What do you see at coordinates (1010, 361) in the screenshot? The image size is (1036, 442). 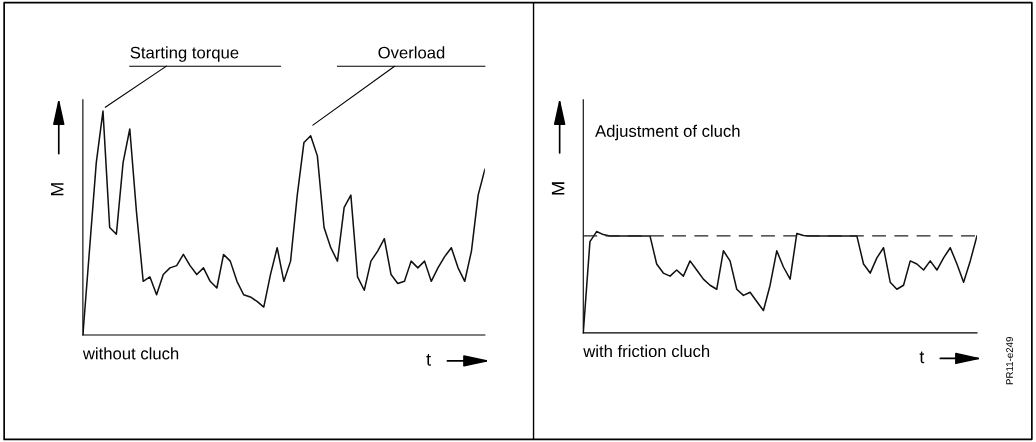 I see `text: PR11-e249` at bounding box center [1010, 361].